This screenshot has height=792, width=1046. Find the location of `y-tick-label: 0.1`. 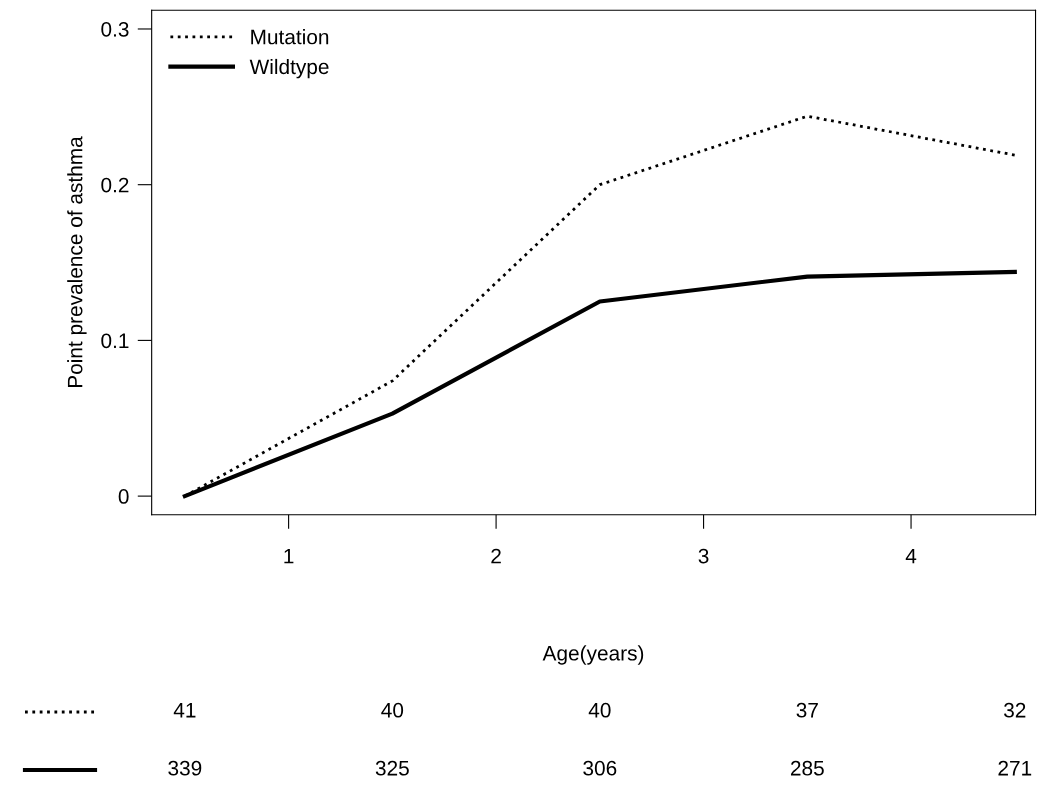

y-tick-label: 0.1 is located at coordinates (115, 341).